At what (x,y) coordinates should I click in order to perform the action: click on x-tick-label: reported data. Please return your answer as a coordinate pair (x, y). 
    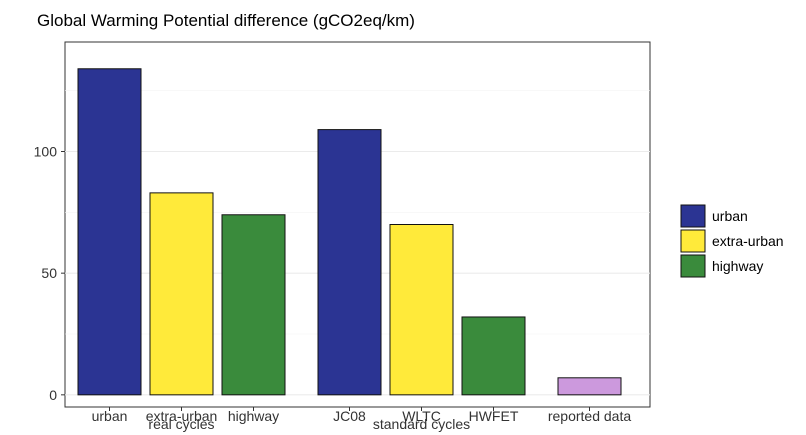
    Looking at the image, I should click on (589, 416).